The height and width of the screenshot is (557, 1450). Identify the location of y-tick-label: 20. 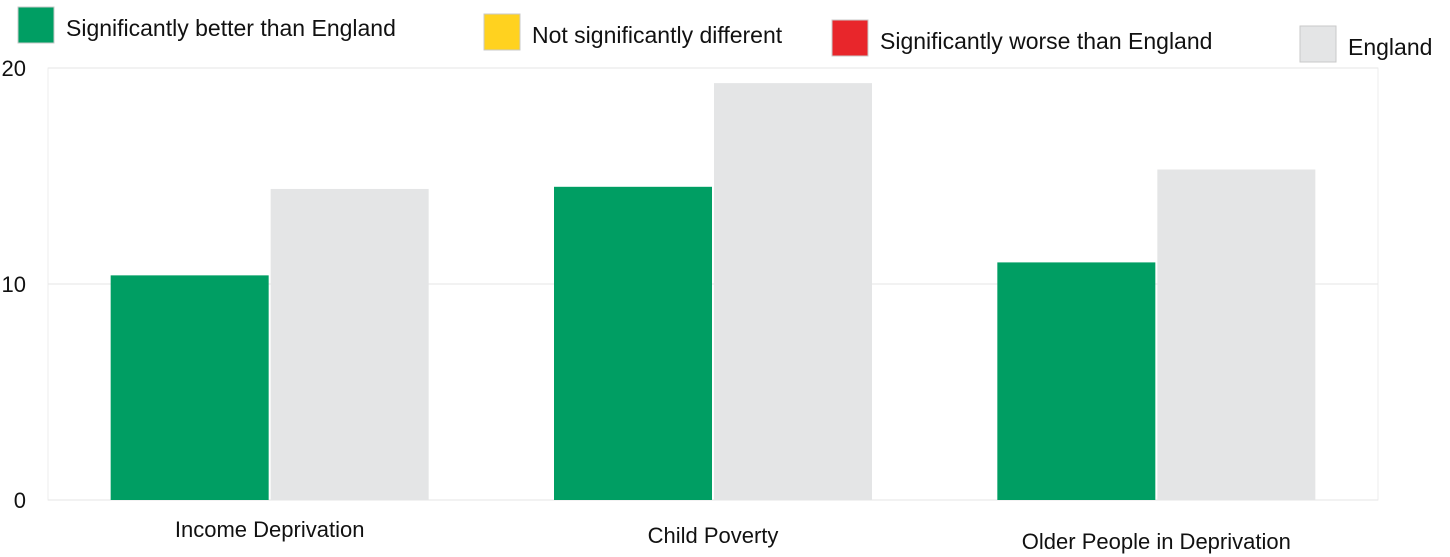
(14, 68).